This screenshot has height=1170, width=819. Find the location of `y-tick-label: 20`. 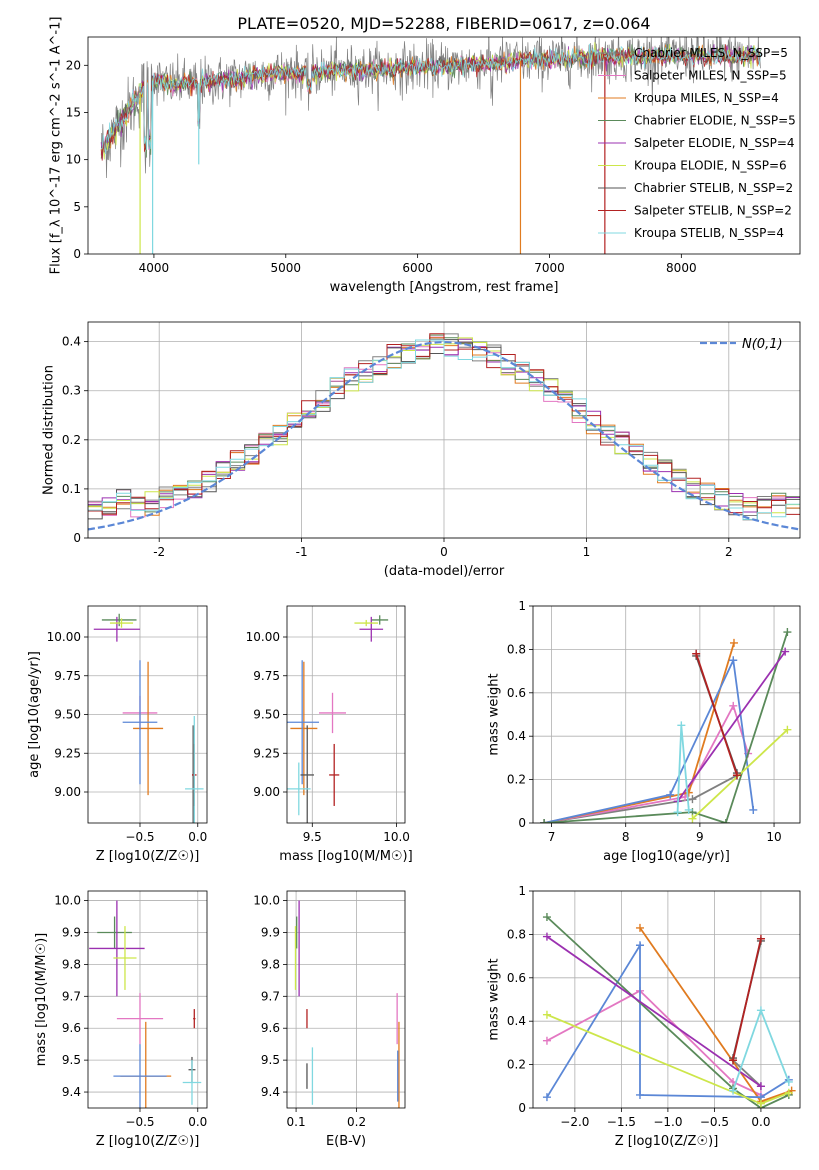

y-tick-label: 20 is located at coordinates (73, 65).